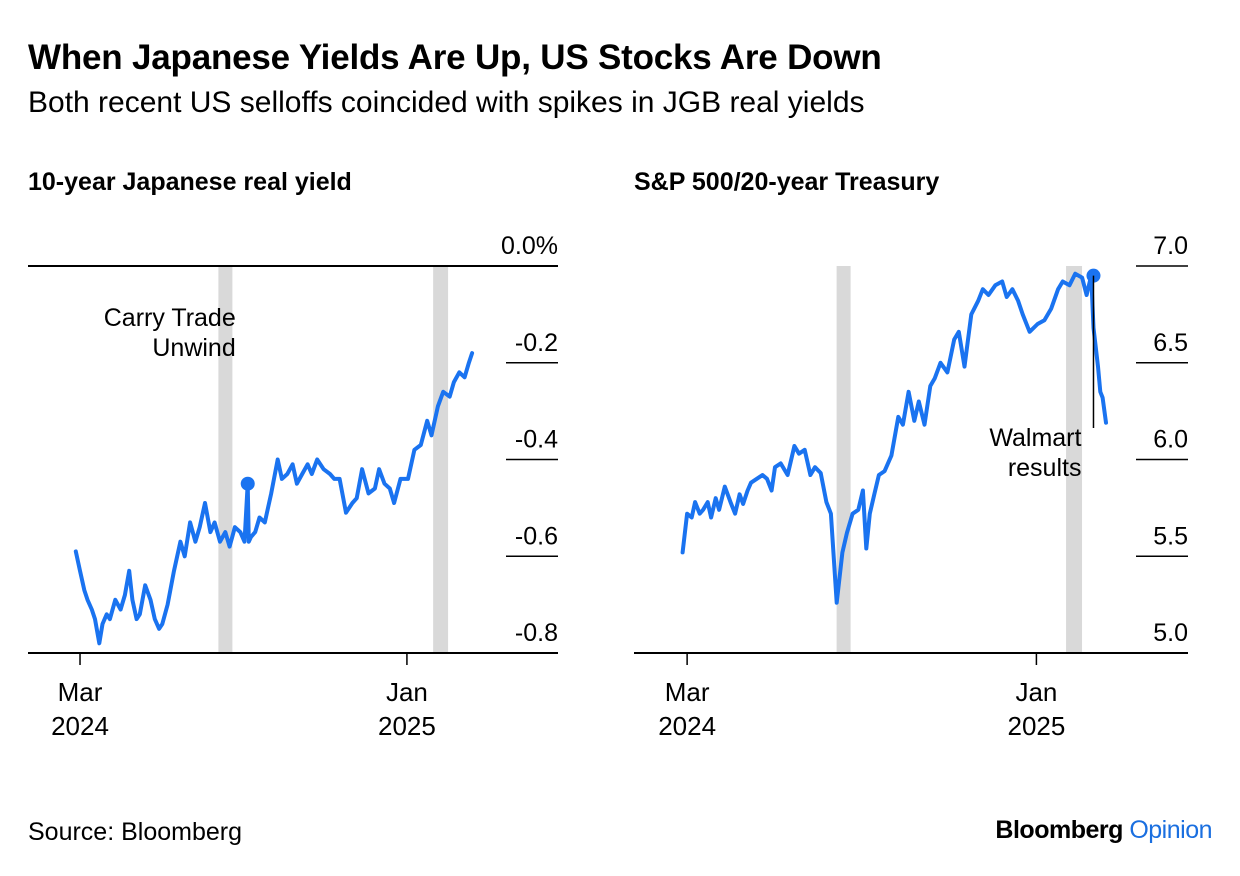  What do you see at coordinates (135, 832) in the screenshot?
I see `source-note: Source: Bloomberg` at bounding box center [135, 832].